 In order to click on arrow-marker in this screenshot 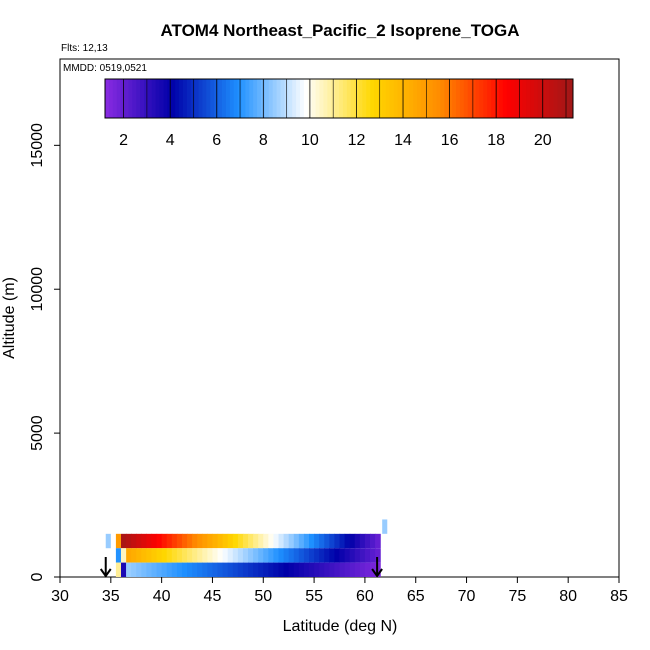, I will do `click(377, 567)`.